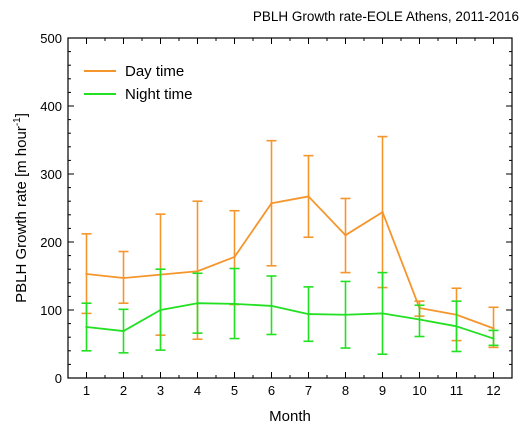  Describe the element at coordinates (86, 390) in the screenshot. I see `x-tick-label: 1` at that location.